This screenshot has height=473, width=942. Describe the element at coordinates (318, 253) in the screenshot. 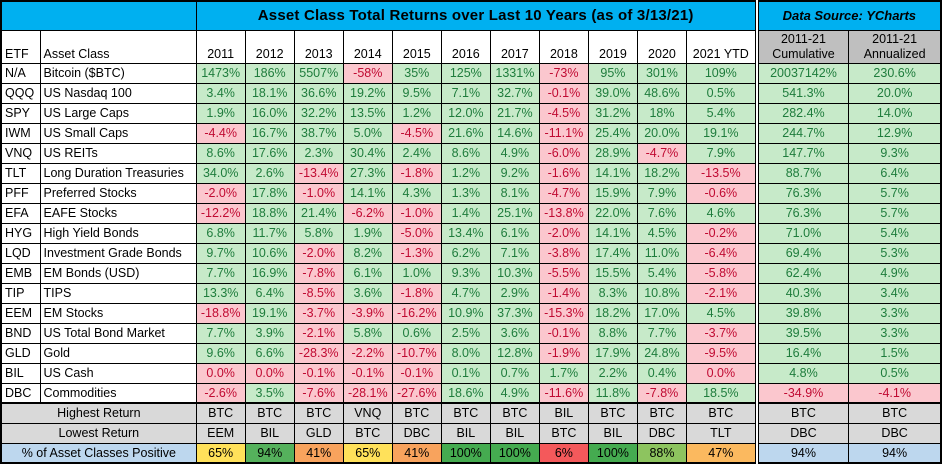

I see `return-cell: -2.0%` at that location.